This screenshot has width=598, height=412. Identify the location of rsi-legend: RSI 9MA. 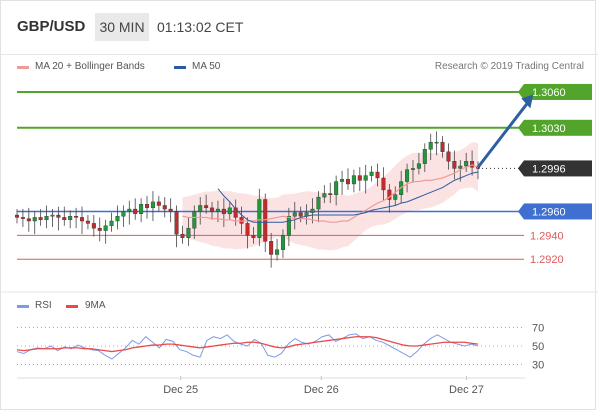
(150, 305).